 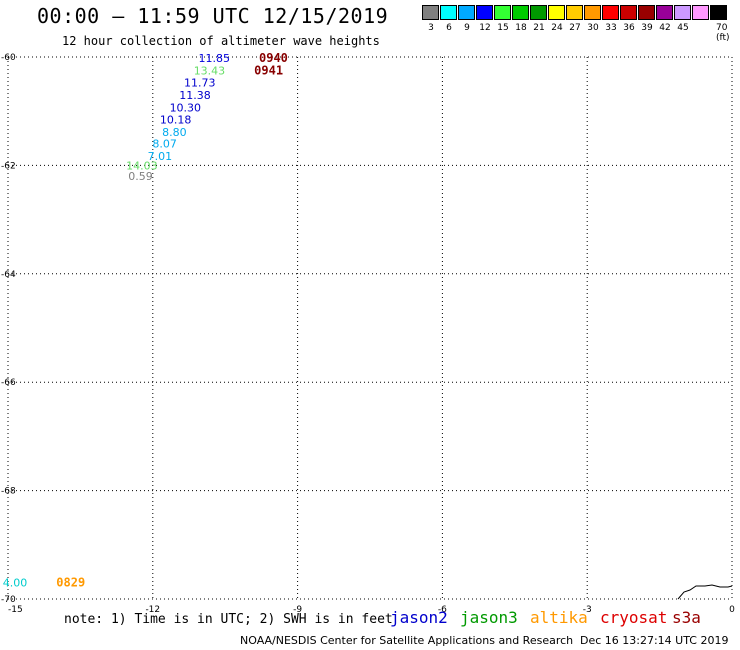 What do you see at coordinates (634, 617) in the screenshot?
I see `satellite-name-cryosat: cryosat` at bounding box center [634, 617].